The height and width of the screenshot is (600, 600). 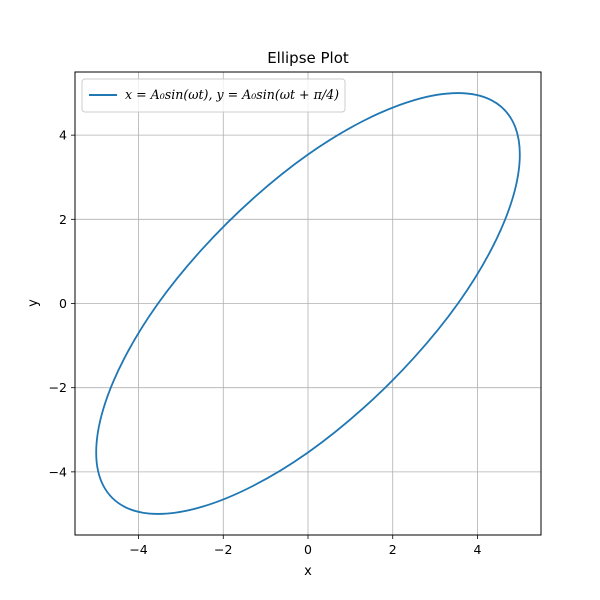 What do you see at coordinates (308, 549) in the screenshot?
I see `x-tick-label-2: 0` at bounding box center [308, 549].